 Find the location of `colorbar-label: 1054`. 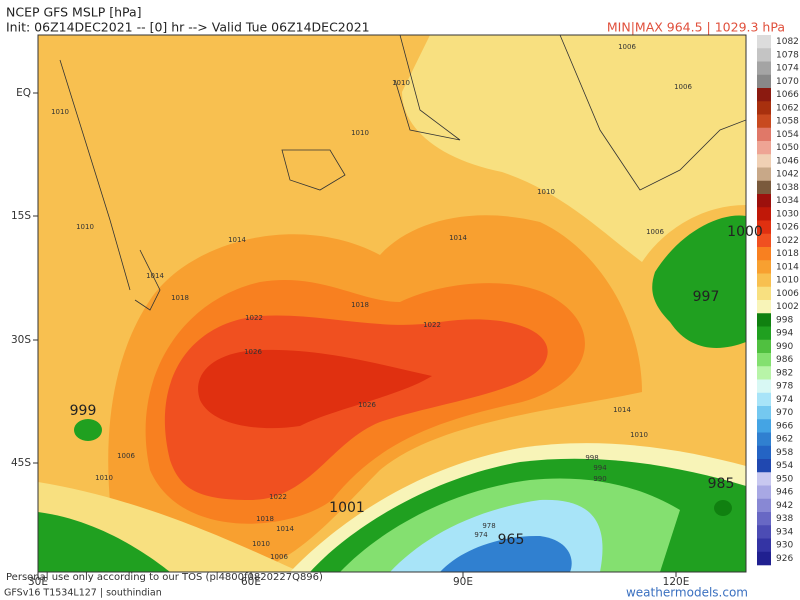

colorbar-label: 1054 is located at coordinates (787, 135).